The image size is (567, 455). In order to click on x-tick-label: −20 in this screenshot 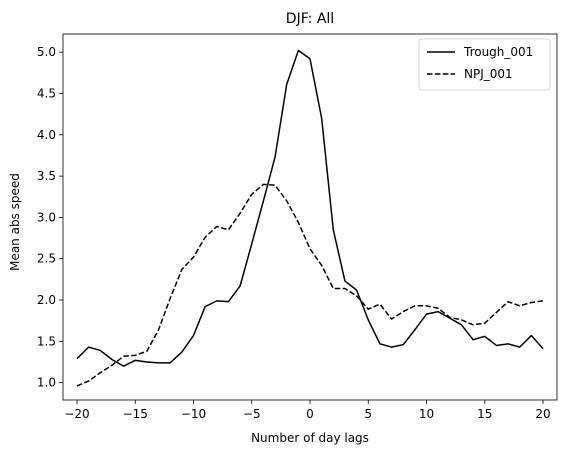, I will do `click(76, 414)`.